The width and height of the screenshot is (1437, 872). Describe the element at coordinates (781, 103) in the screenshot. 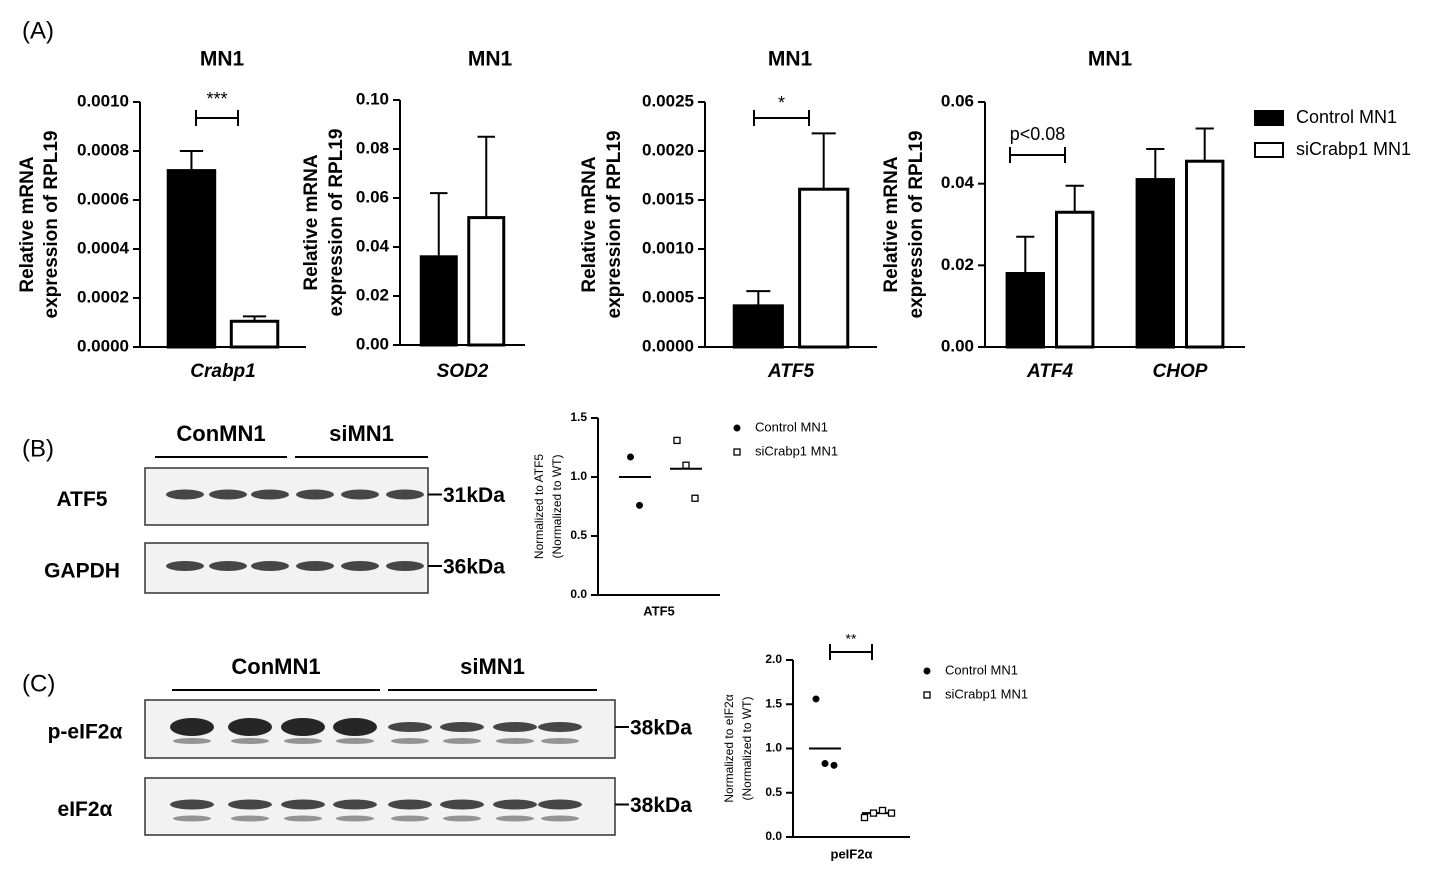

I see `annotation: *` at that location.